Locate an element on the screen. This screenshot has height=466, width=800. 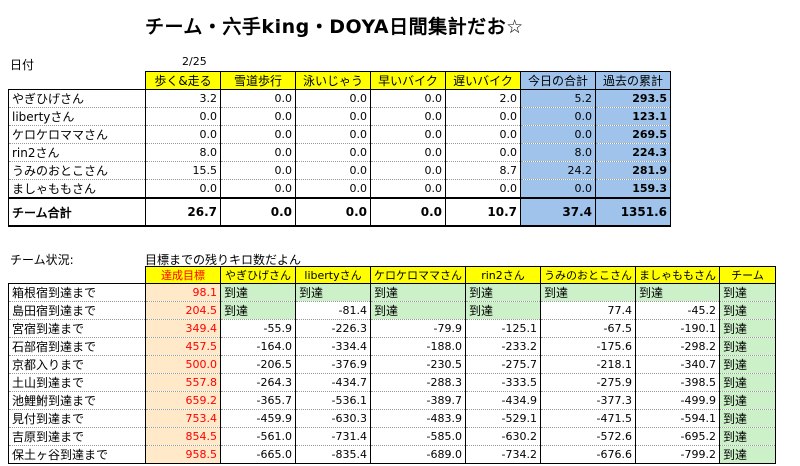
remaining-cell: -340.7 is located at coordinates (677, 364).